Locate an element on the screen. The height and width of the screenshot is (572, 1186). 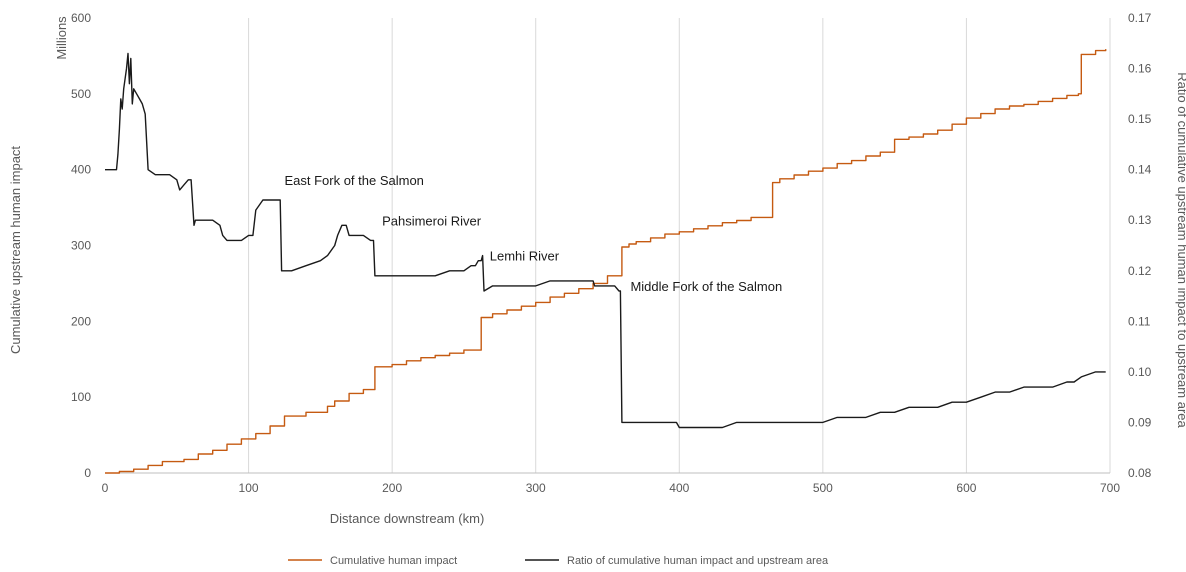
y2-tick-label: 0.15 is located at coordinates (1140, 119).